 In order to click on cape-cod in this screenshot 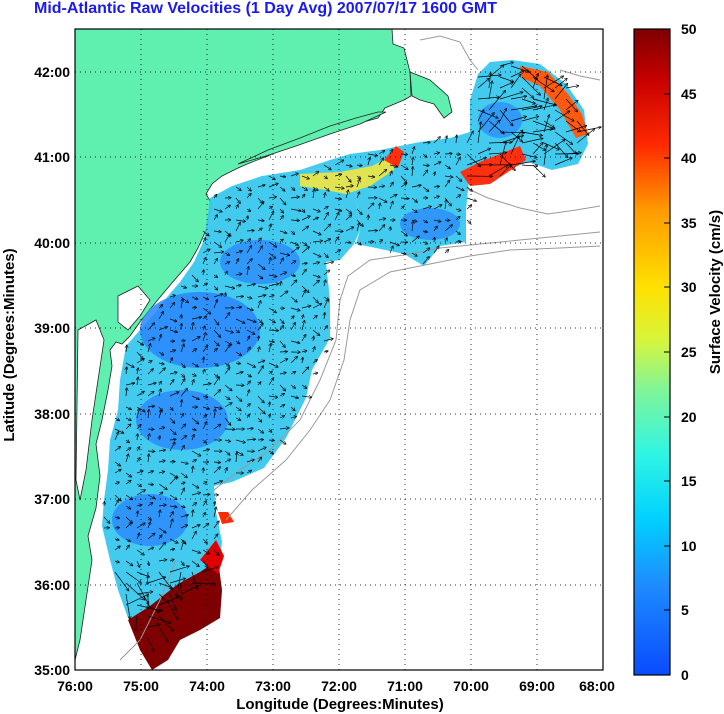, I will do `click(431, 95)`.